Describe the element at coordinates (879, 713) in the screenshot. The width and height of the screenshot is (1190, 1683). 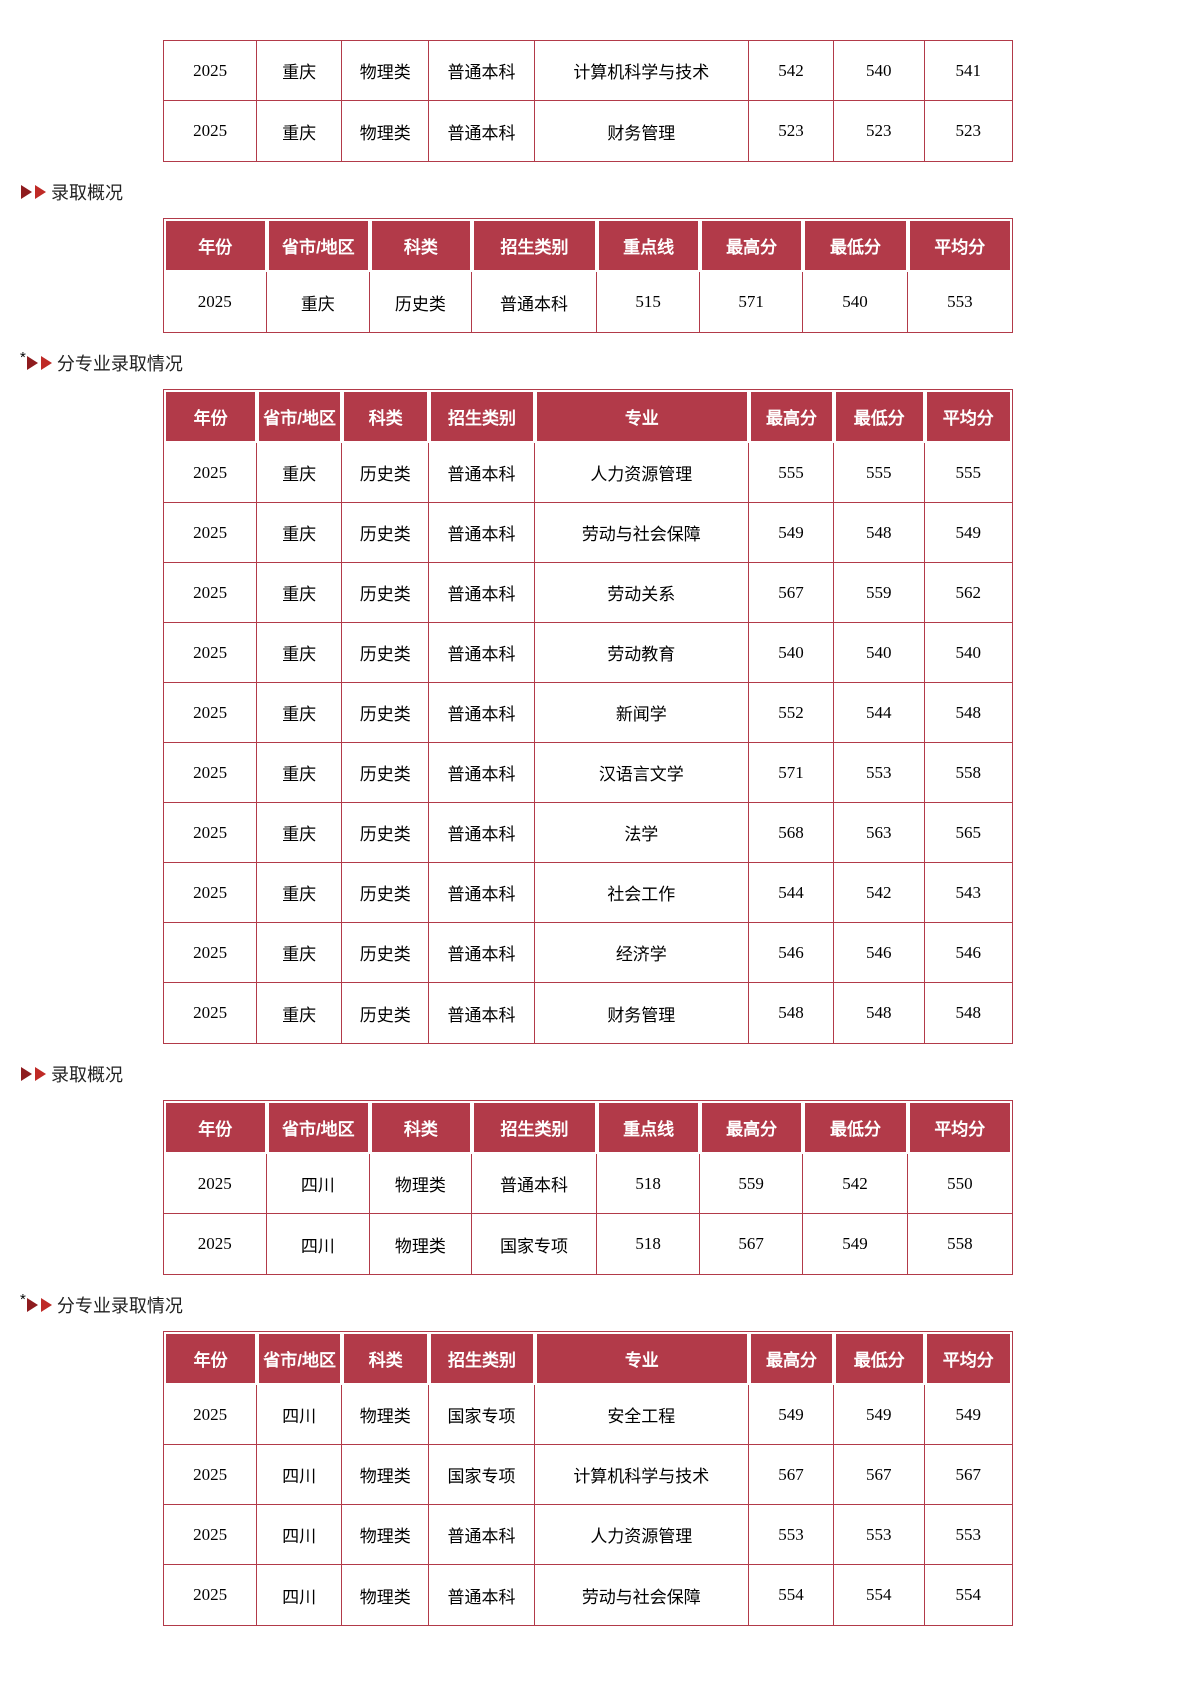
I see `table-cell: 544` at that location.